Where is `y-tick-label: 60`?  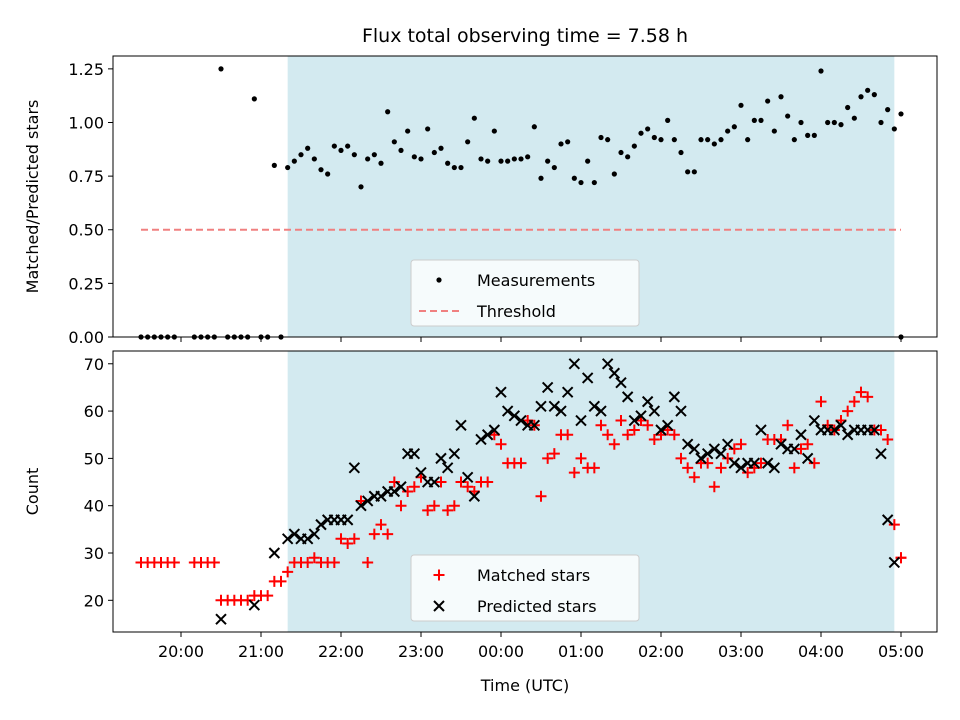 y-tick-label: 60 is located at coordinates (94, 411).